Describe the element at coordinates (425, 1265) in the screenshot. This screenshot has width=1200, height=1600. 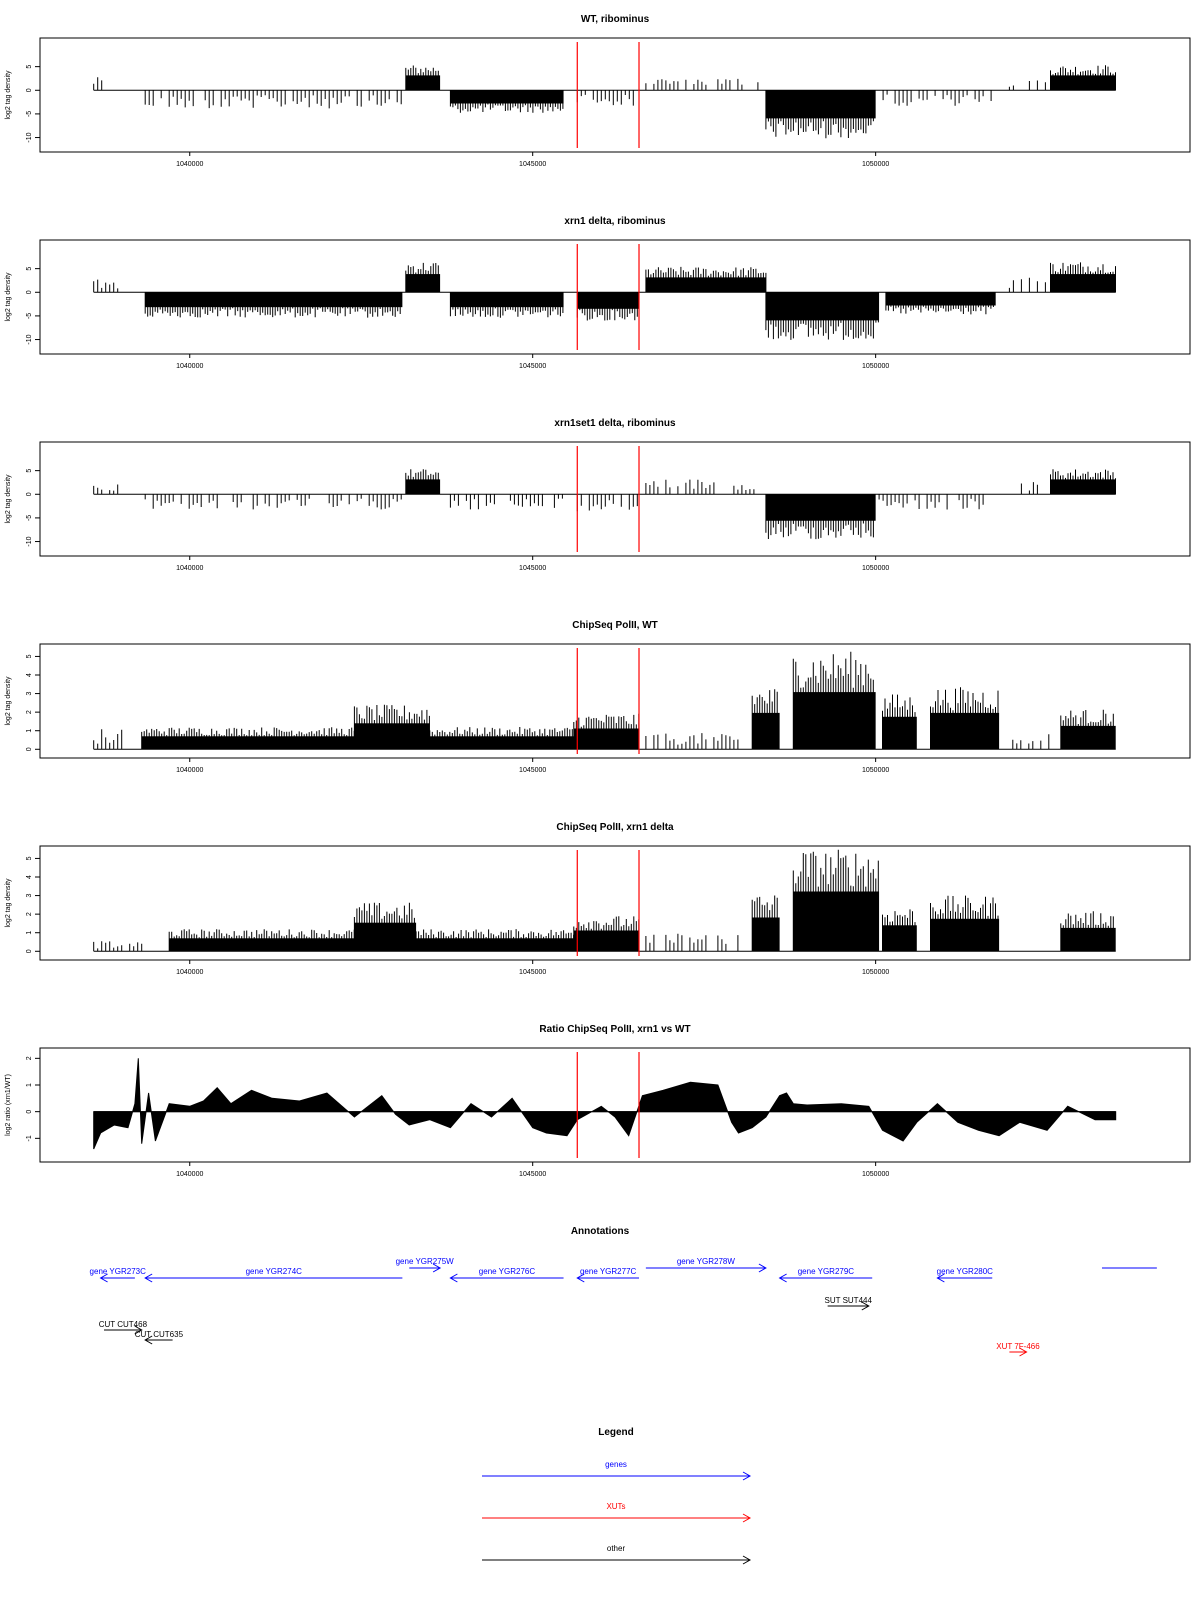
I see `gene-arrow: gene YGR275W` at that location.